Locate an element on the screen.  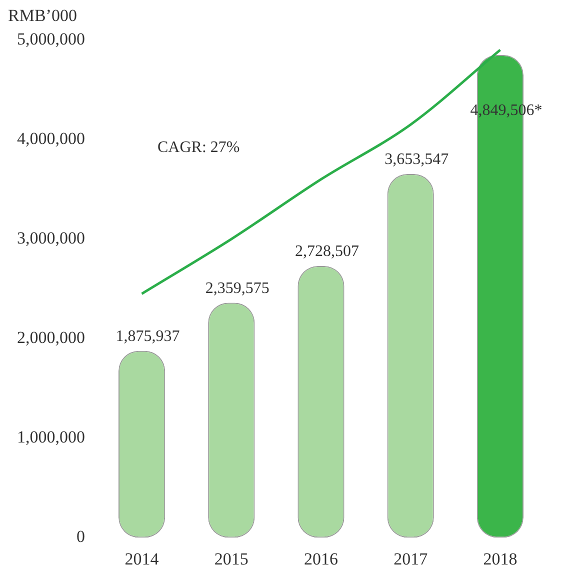
y-tick-label: 3,000,000 is located at coordinates (51, 238).